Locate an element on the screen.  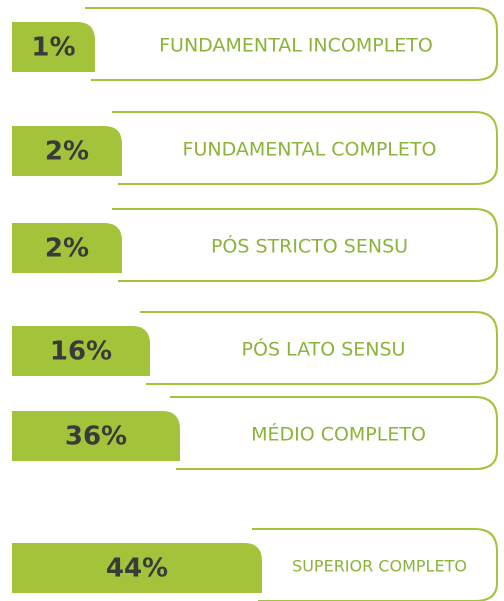
percent: 44% is located at coordinates (137, 569).